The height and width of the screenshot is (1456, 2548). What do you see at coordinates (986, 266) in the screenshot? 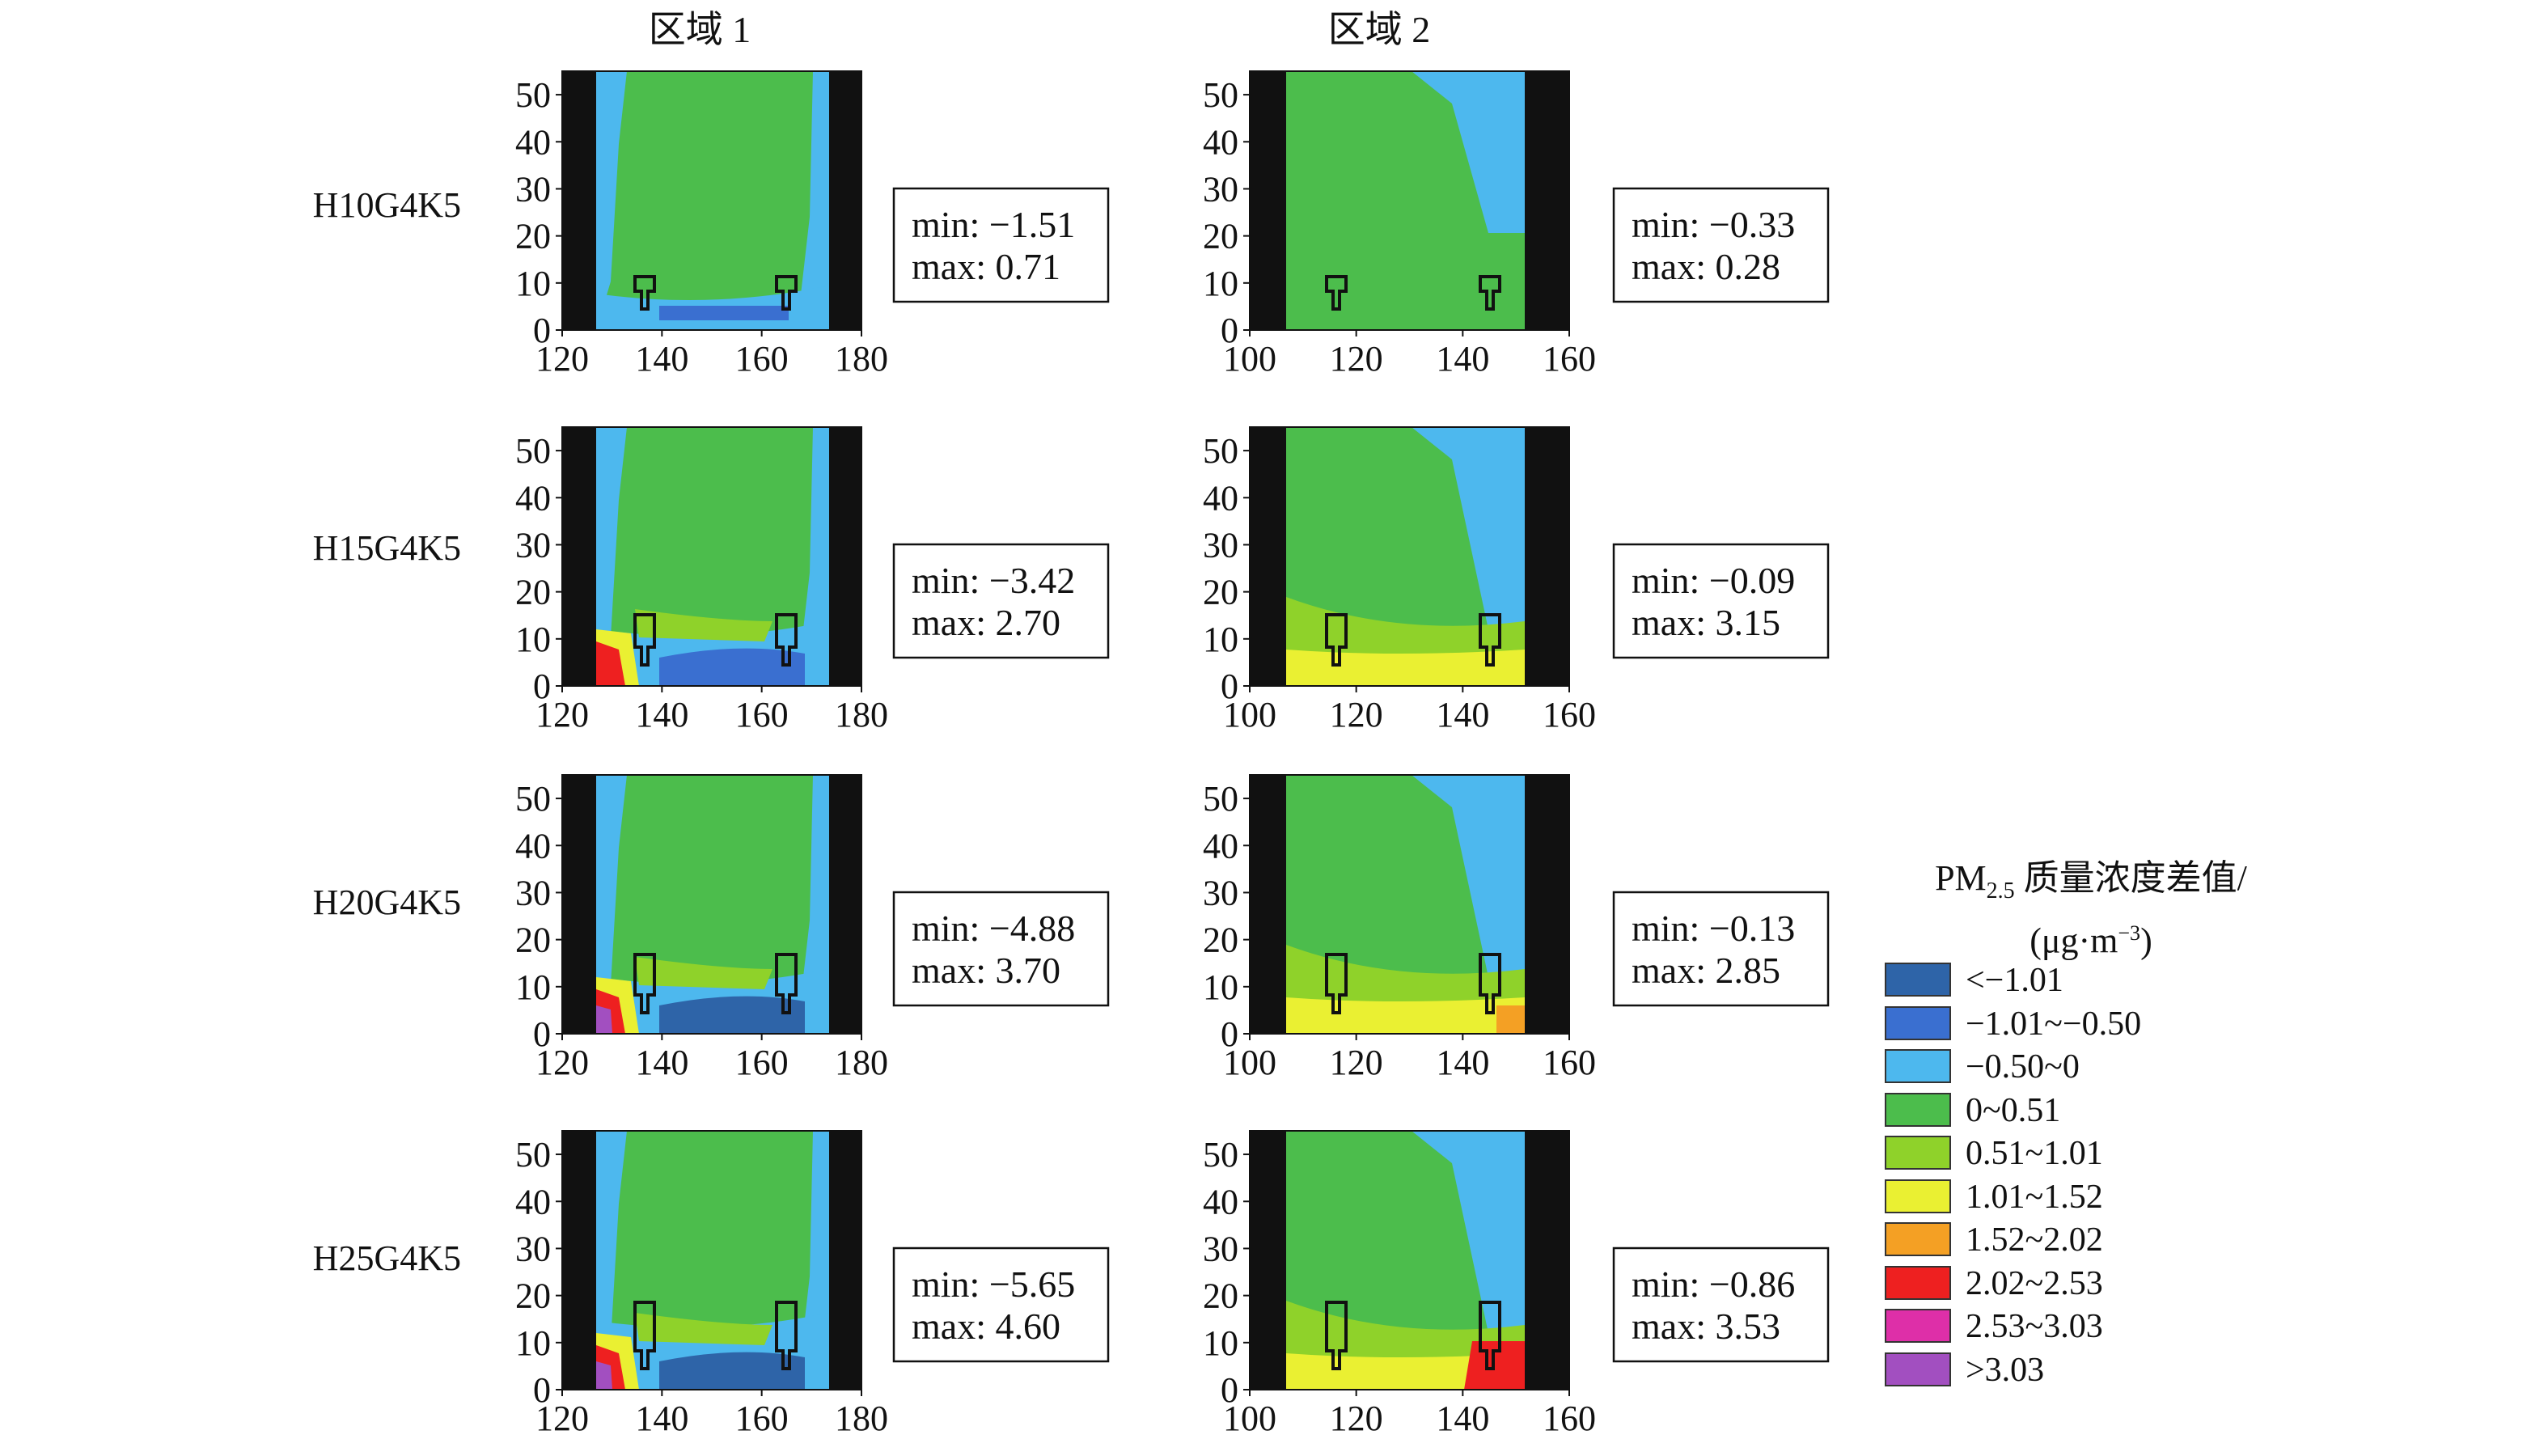
I see `stats-max: max: 0.71` at bounding box center [986, 266].